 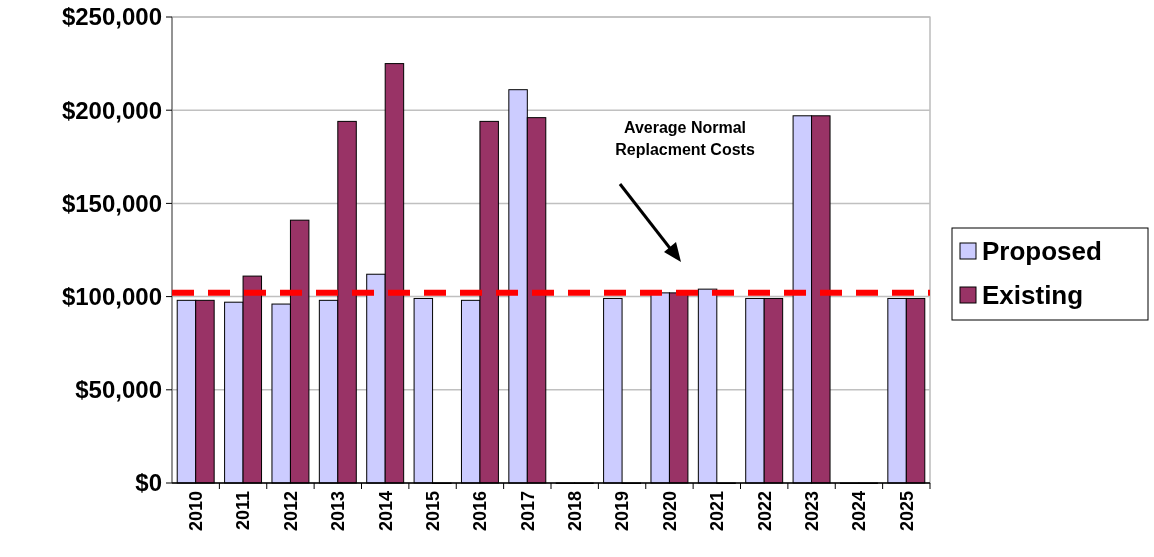 I want to click on legend-label: Proposed, so click(x=1042, y=251).